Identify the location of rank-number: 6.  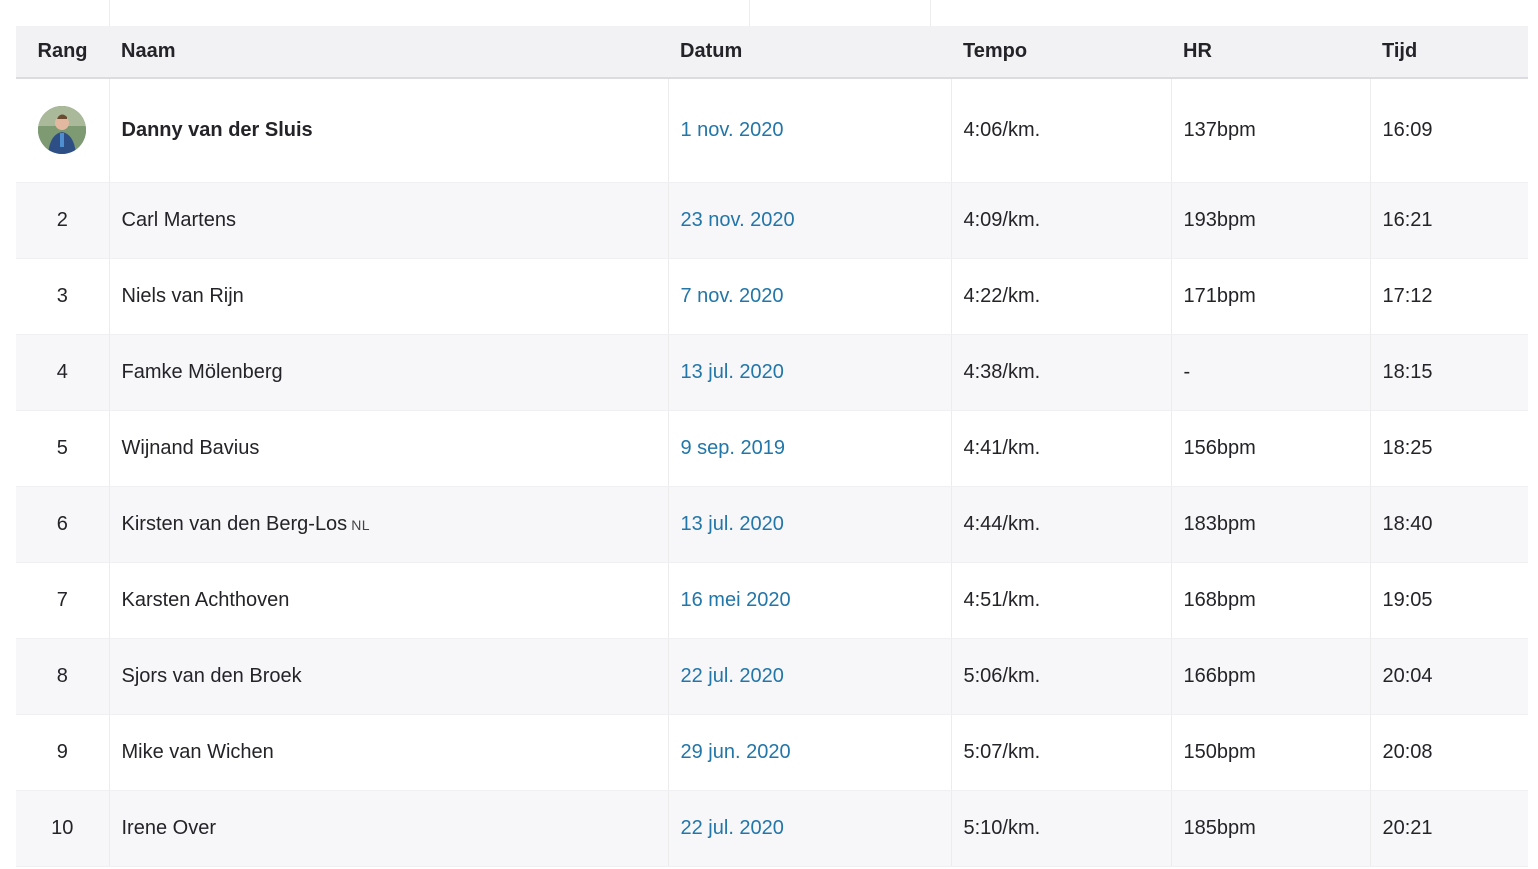
(62, 523).